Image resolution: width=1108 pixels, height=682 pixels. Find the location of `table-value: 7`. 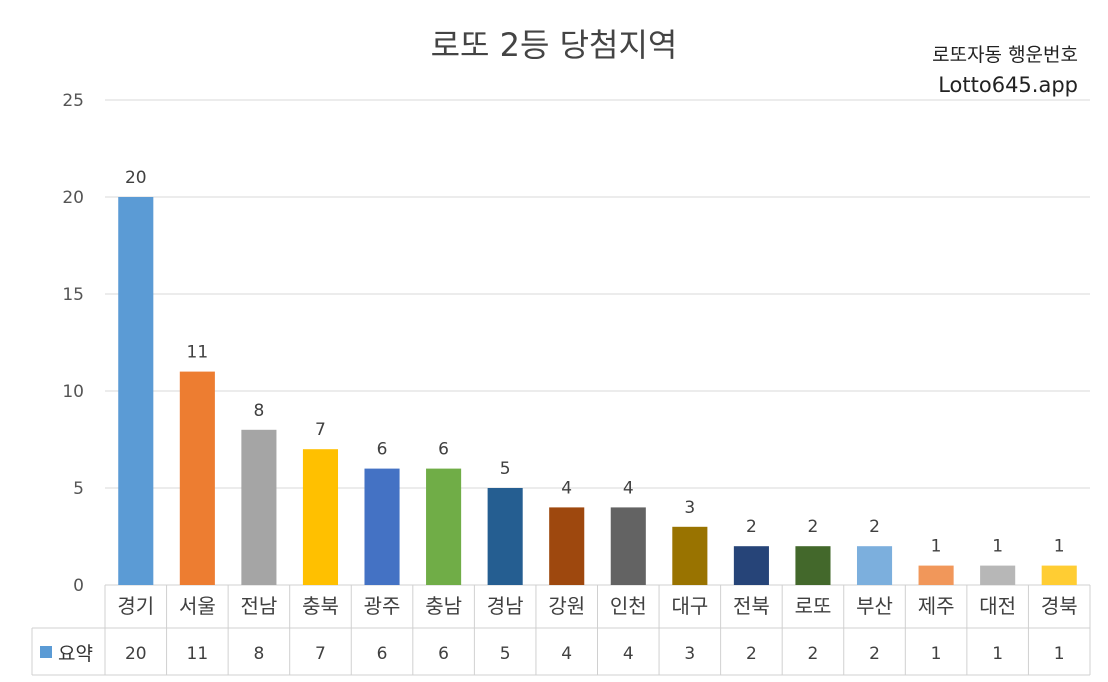

table-value: 7 is located at coordinates (320, 654).